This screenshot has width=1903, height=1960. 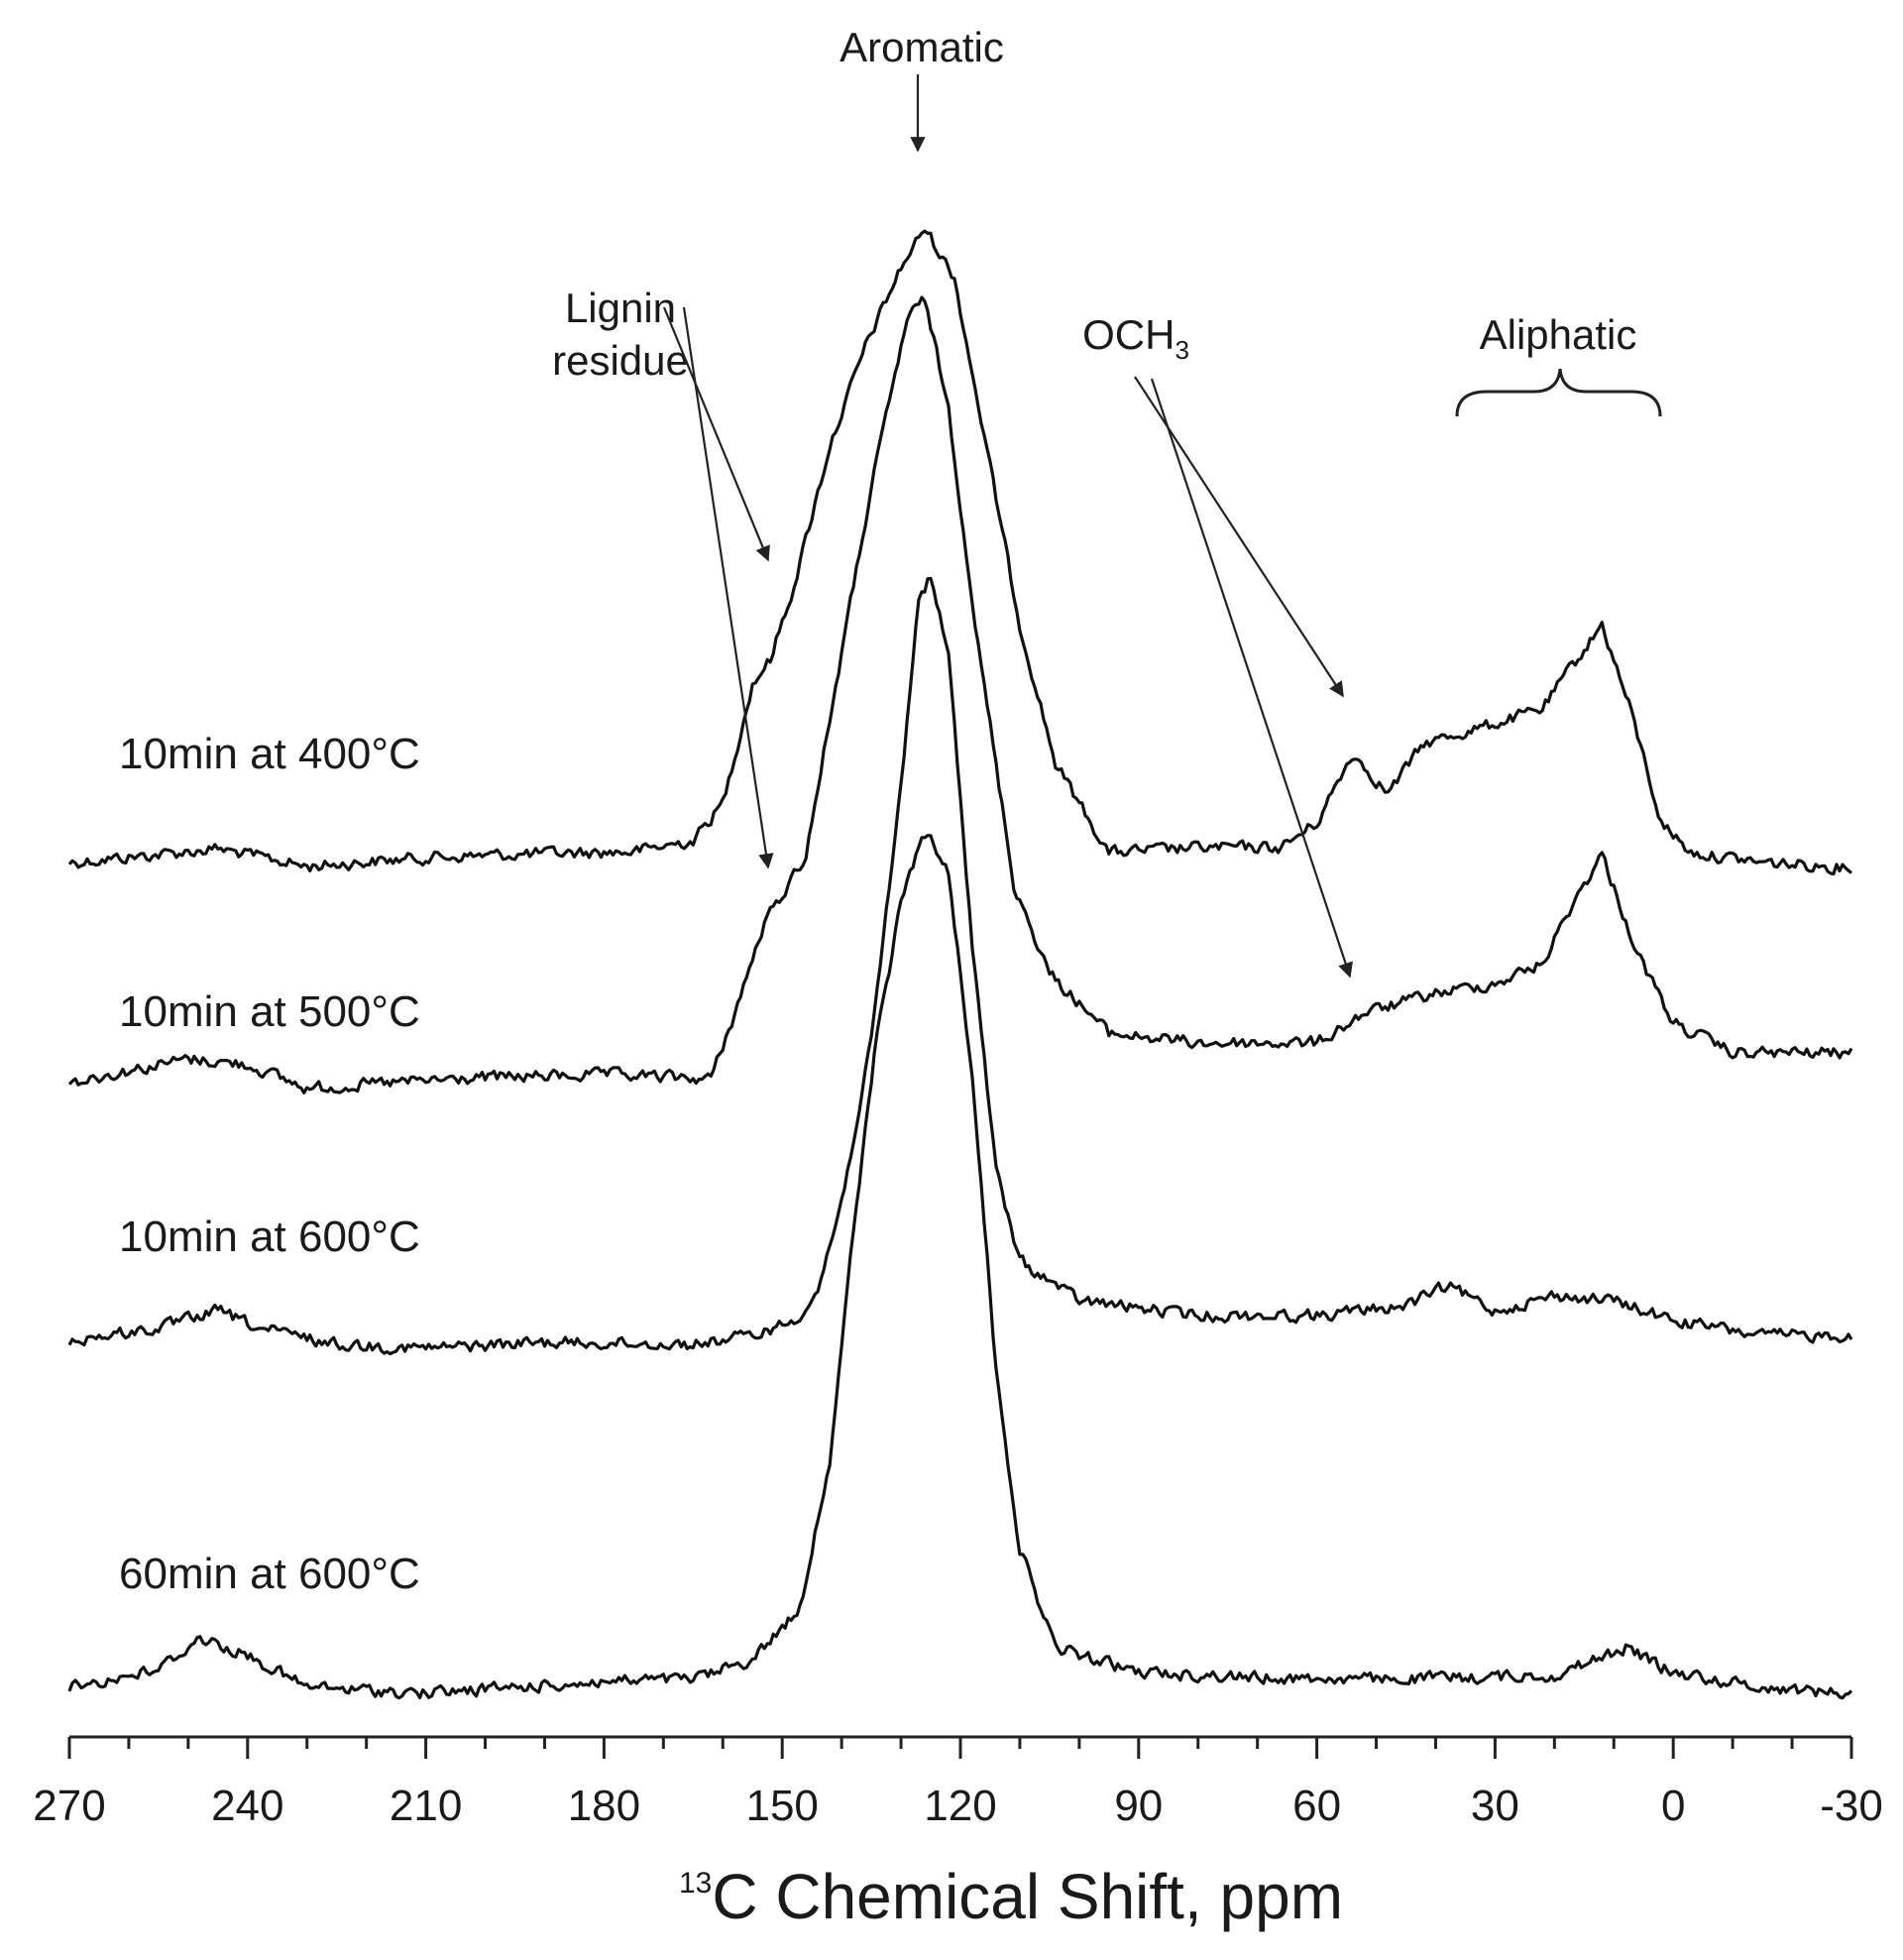 What do you see at coordinates (620, 360) in the screenshot?
I see `annotation-residue: residue` at bounding box center [620, 360].